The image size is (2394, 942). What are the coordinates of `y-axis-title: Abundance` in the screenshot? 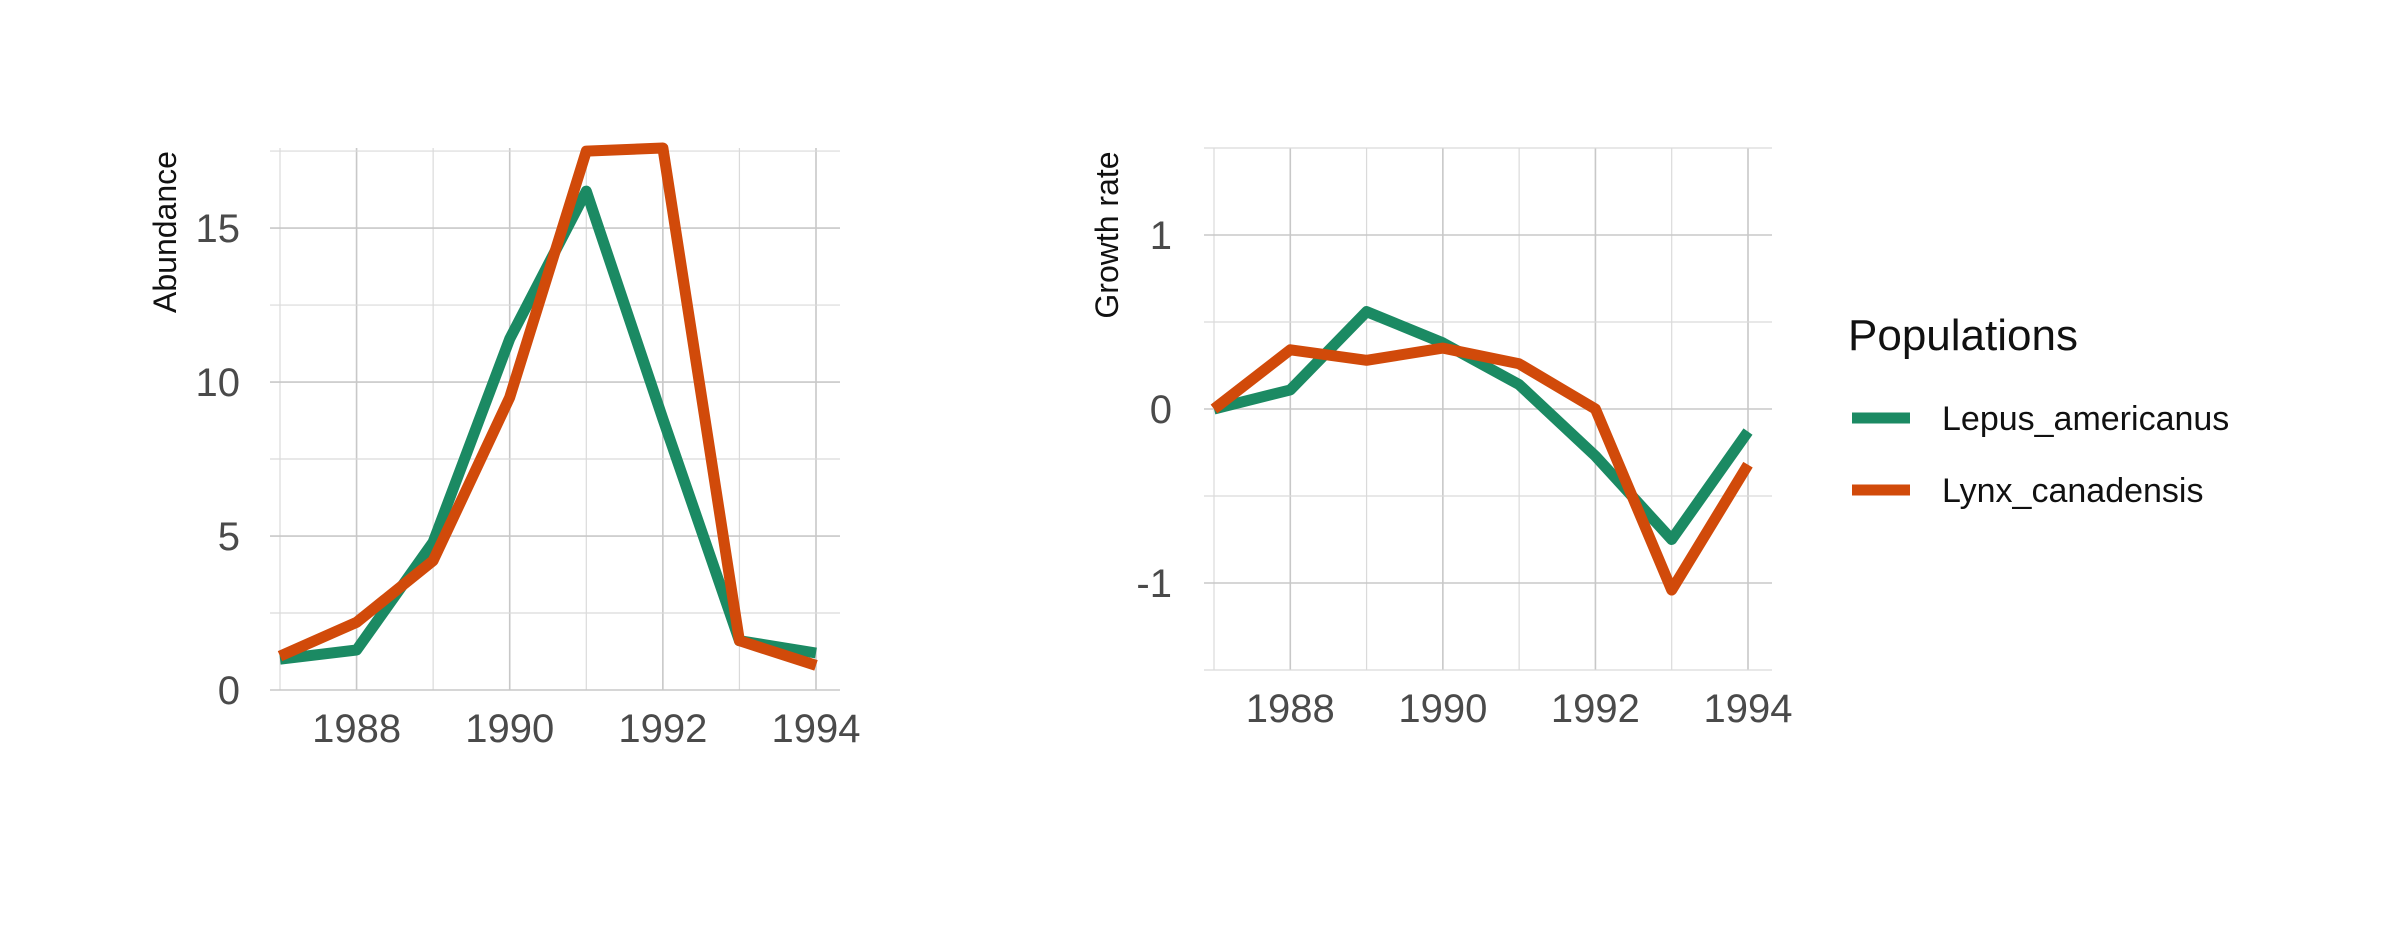 It's located at (165, 232).